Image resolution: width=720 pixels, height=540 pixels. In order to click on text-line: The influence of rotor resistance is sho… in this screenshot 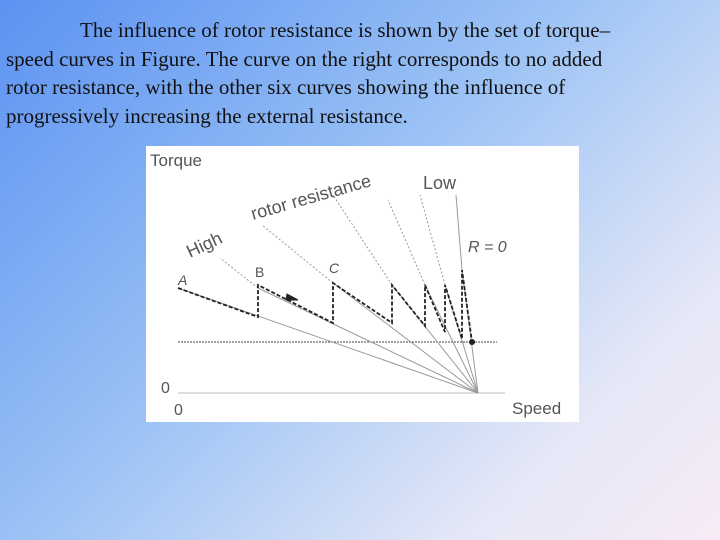, I will do `click(345, 30)`.